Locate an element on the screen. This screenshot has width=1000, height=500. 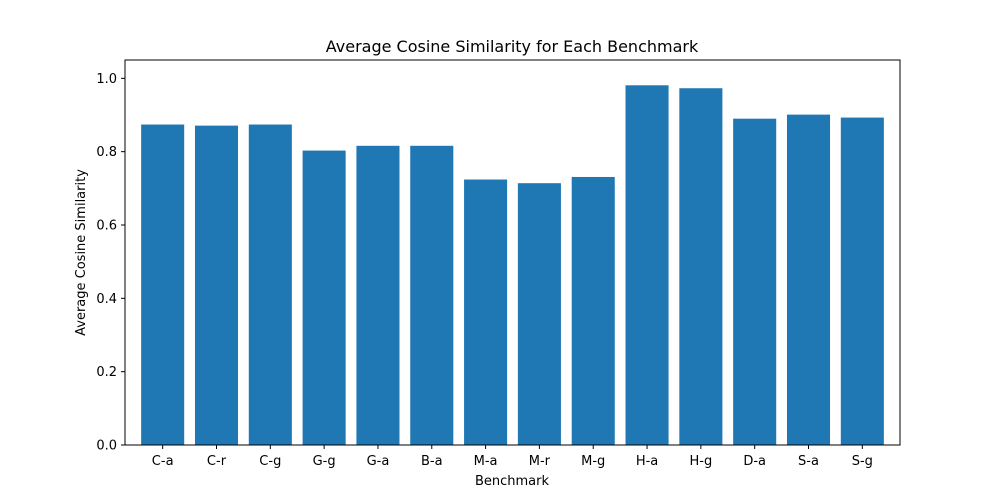
bar-G-a is located at coordinates (378, 295).